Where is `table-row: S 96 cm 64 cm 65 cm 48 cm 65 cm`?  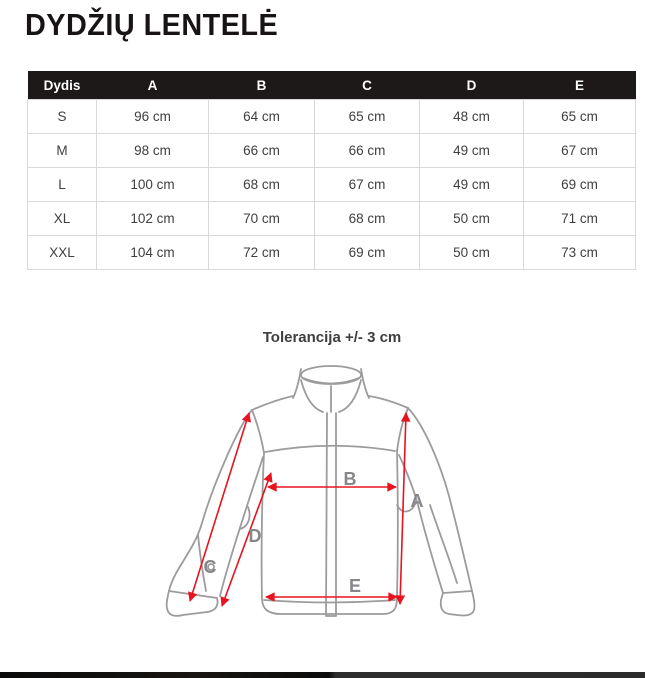
table-row: S 96 cm 64 cm 65 cm 48 cm 65 cm is located at coordinates (331, 116).